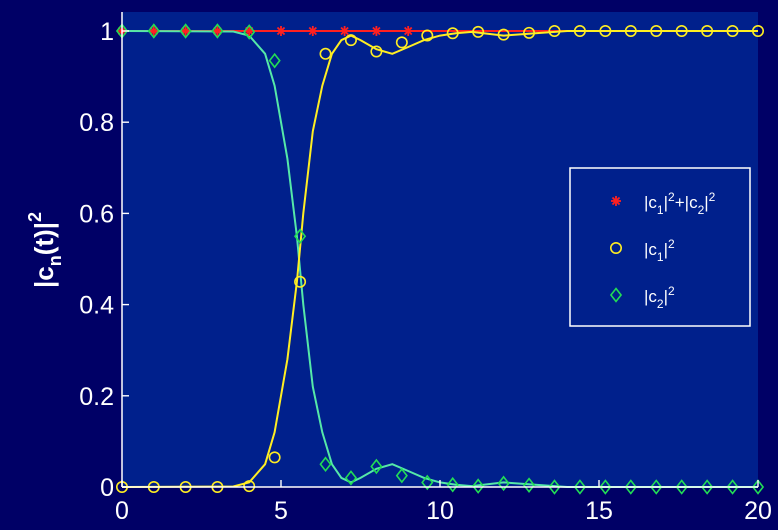 The width and height of the screenshot is (778, 530). I want to click on x-tick-label: 0, so click(122, 511).